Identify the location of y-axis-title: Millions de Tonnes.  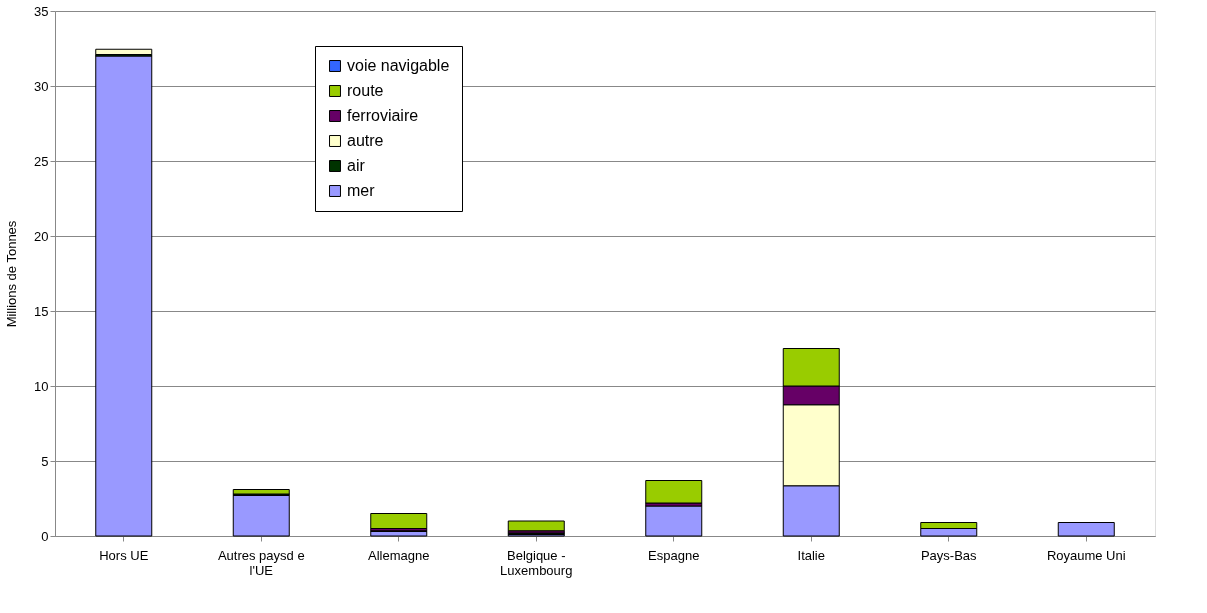
(12, 274).